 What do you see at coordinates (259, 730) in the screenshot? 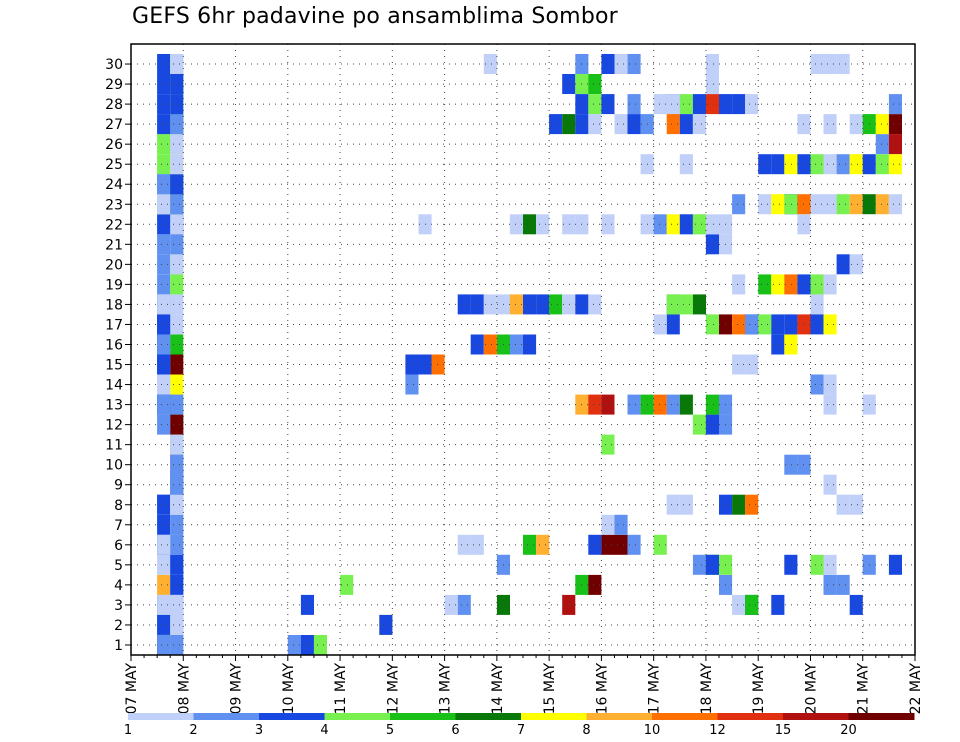
I see `colorbar-label: 3` at bounding box center [259, 730].